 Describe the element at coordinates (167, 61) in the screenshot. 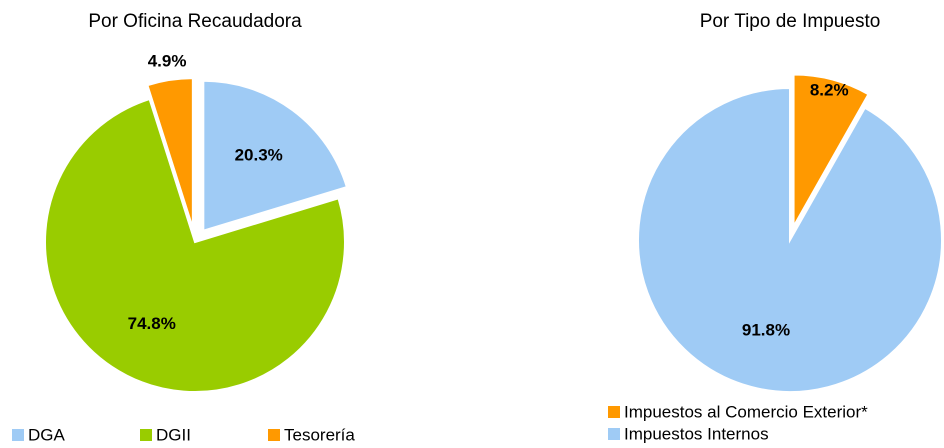

I see `data-label: 4.9%` at that location.